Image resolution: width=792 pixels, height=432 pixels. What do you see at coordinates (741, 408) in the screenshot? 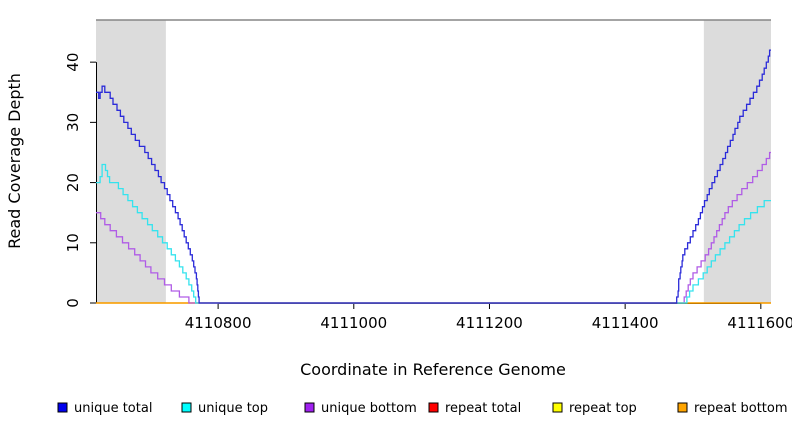
I see `legend-label-repeat-bottom: repeat bottom` at bounding box center [741, 408].